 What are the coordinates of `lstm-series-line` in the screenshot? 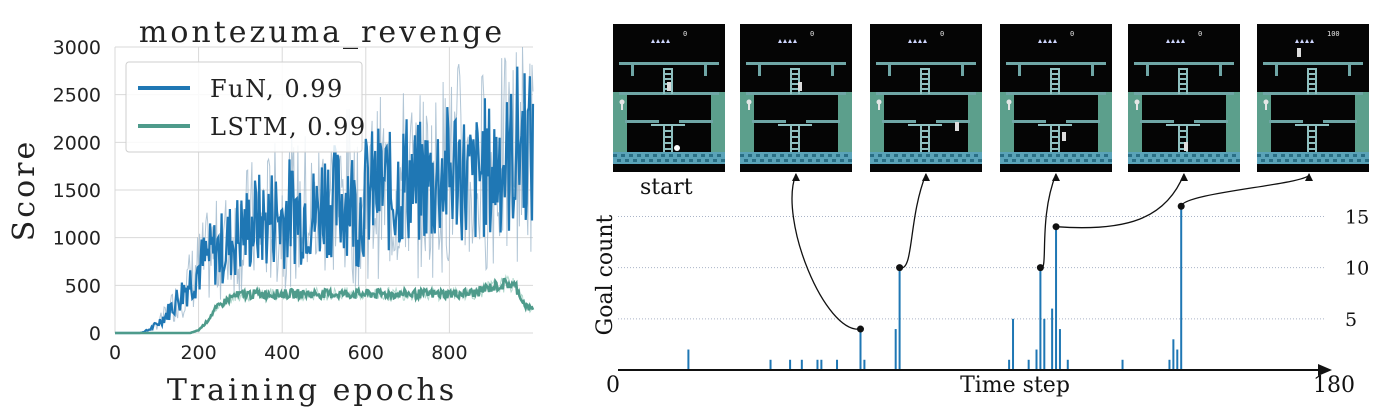 It's located at (325, 306).